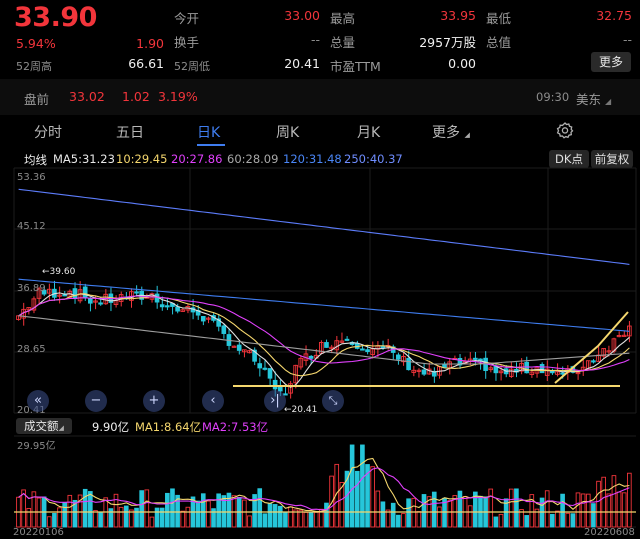 Image resolution: width=640 pixels, height=539 pixels. Describe the element at coordinates (211, 145) in the screenshot. I see `active-tab-indicator` at that location.